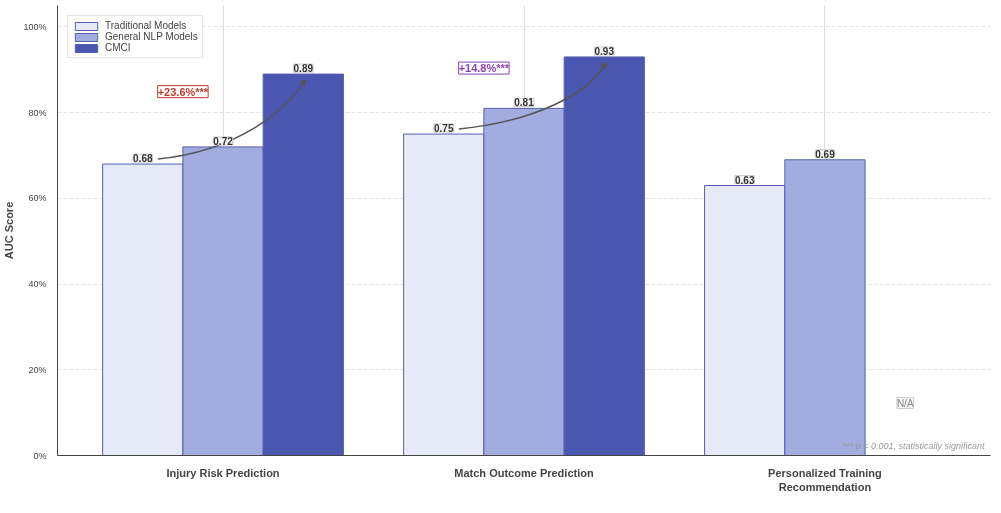 This screenshot has height=513, width=1001. I want to click on legend-label: Traditional Models, so click(146, 25).